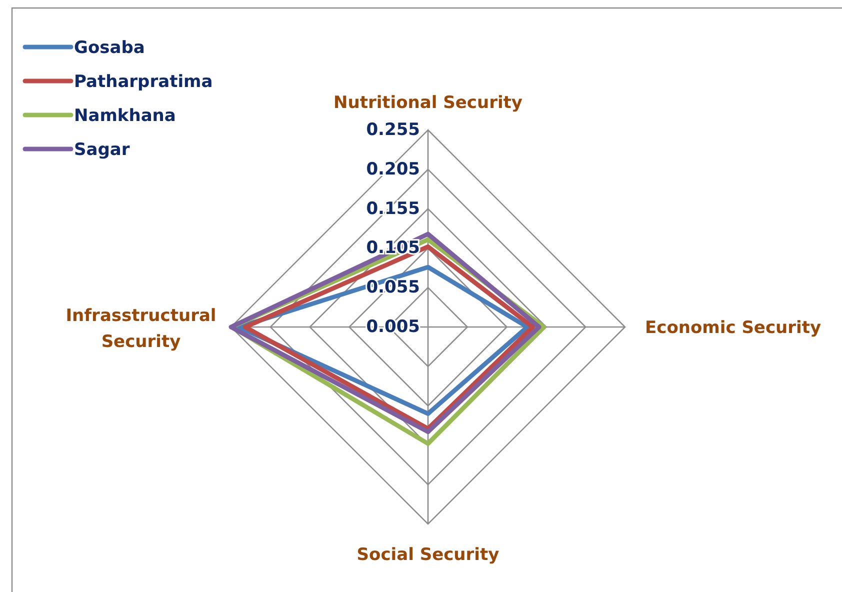  Describe the element at coordinates (733, 328) in the screenshot. I see `spoke-label: Economic Security` at that location.